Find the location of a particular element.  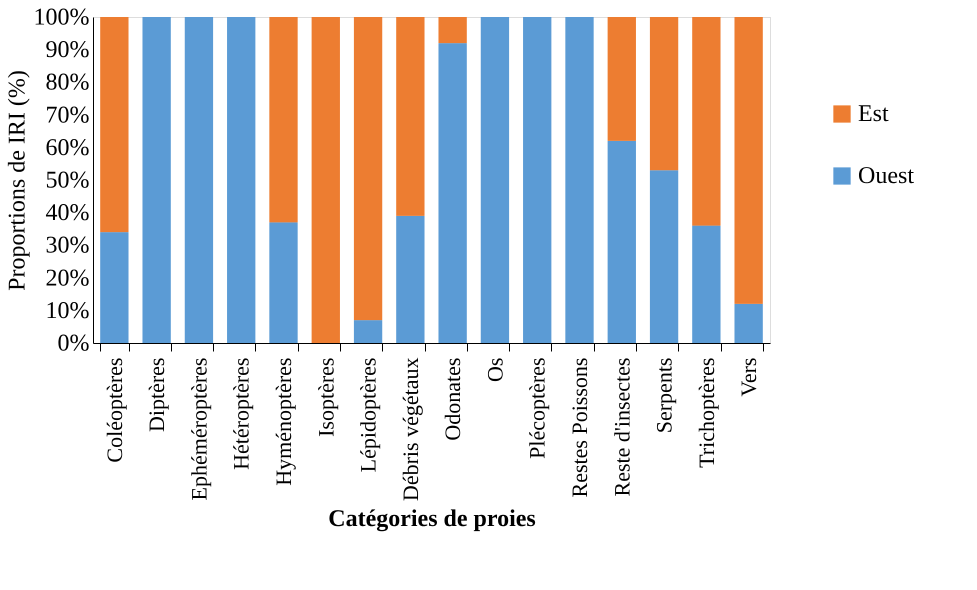

y-tick-label: 10% is located at coordinates (68, 311).